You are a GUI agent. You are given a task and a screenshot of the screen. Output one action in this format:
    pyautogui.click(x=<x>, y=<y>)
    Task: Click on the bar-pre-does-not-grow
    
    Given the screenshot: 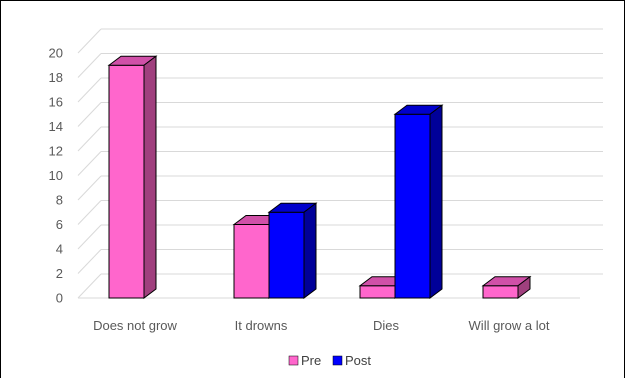 What is the action you would take?
    pyautogui.click(x=132, y=177)
    